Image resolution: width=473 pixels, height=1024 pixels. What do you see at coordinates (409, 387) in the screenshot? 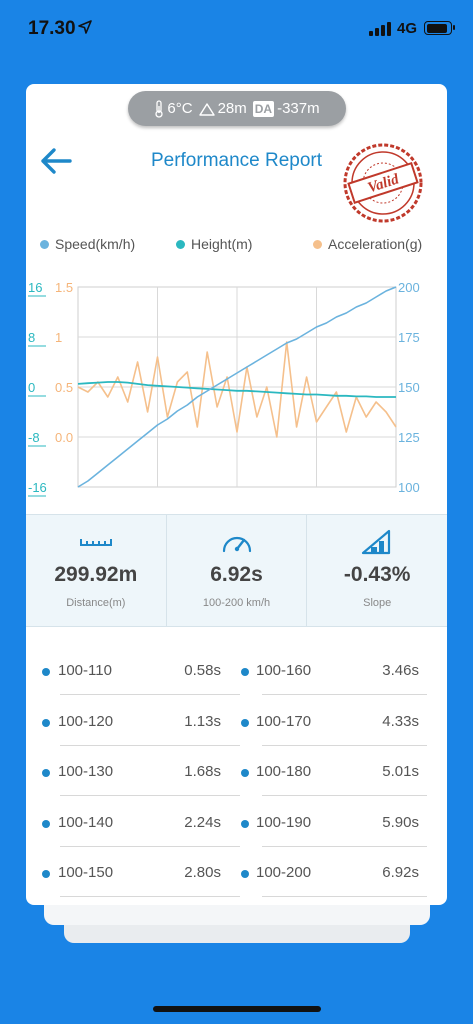
I see `speed-axis-tick-label: 150` at bounding box center [409, 387].